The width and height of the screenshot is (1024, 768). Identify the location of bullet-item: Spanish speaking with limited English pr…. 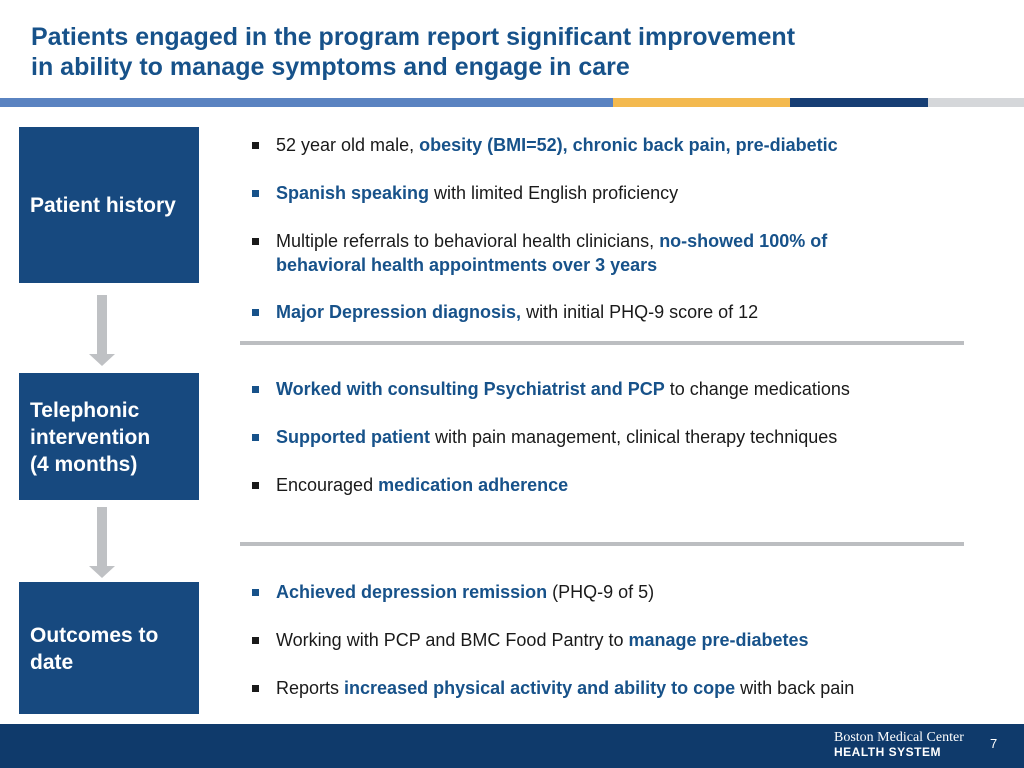
(602, 193).